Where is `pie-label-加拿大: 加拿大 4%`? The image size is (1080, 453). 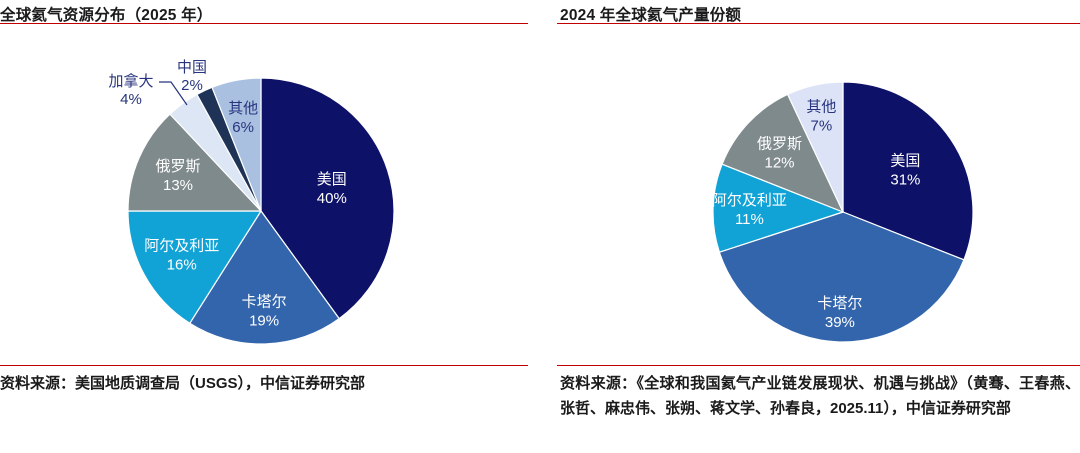
pie-label-加拿大: 加拿大 4% is located at coordinates (130, 90).